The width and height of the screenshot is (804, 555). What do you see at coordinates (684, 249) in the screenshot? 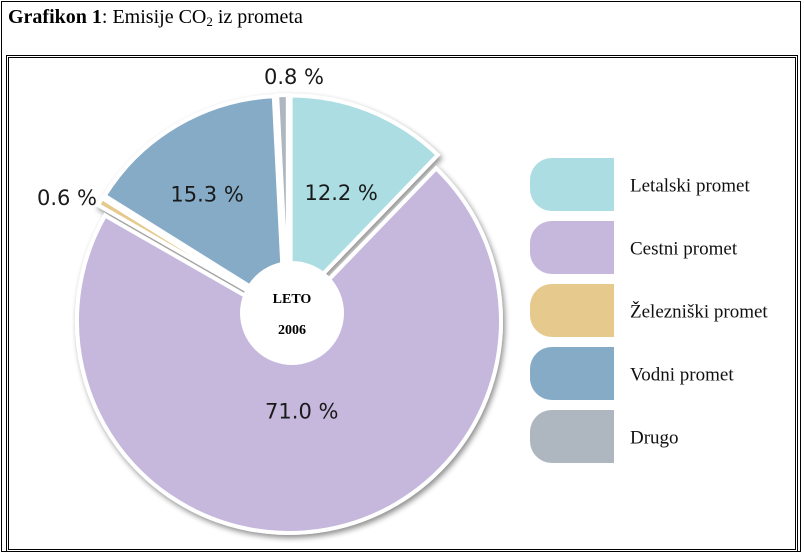
I see `legend-label-cestni-promet: Cestni promet` at bounding box center [684, 249].